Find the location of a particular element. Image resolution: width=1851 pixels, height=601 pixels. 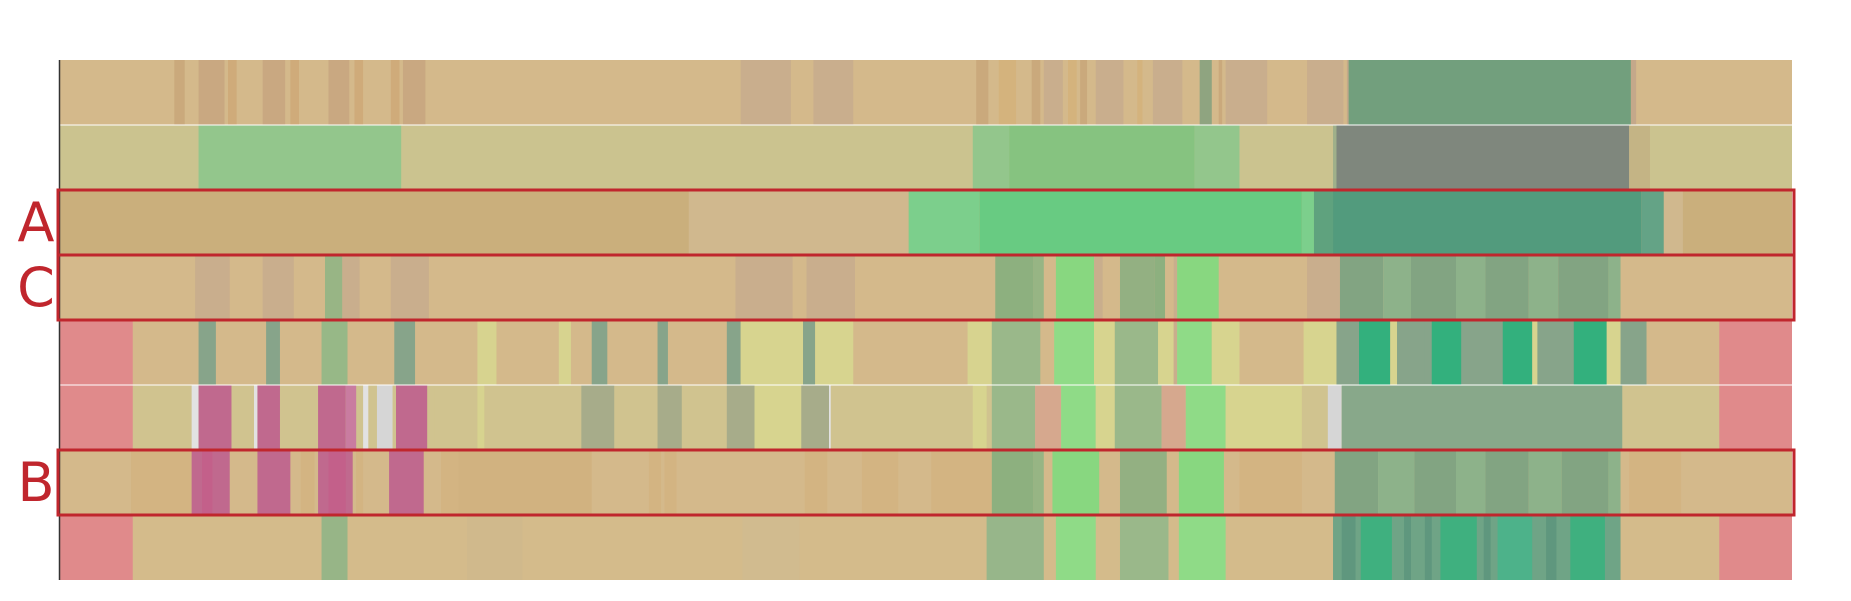

row-label-b: B is located at coordinates (36, 482).